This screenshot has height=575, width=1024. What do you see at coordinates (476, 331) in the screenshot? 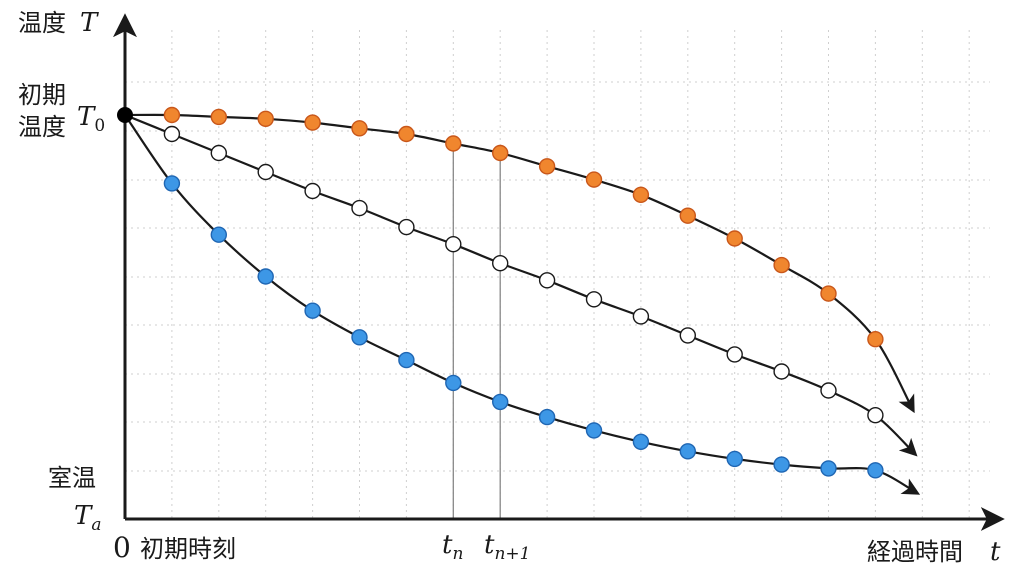
I see `tn-guide-lines` at bounding box center [476, 331].